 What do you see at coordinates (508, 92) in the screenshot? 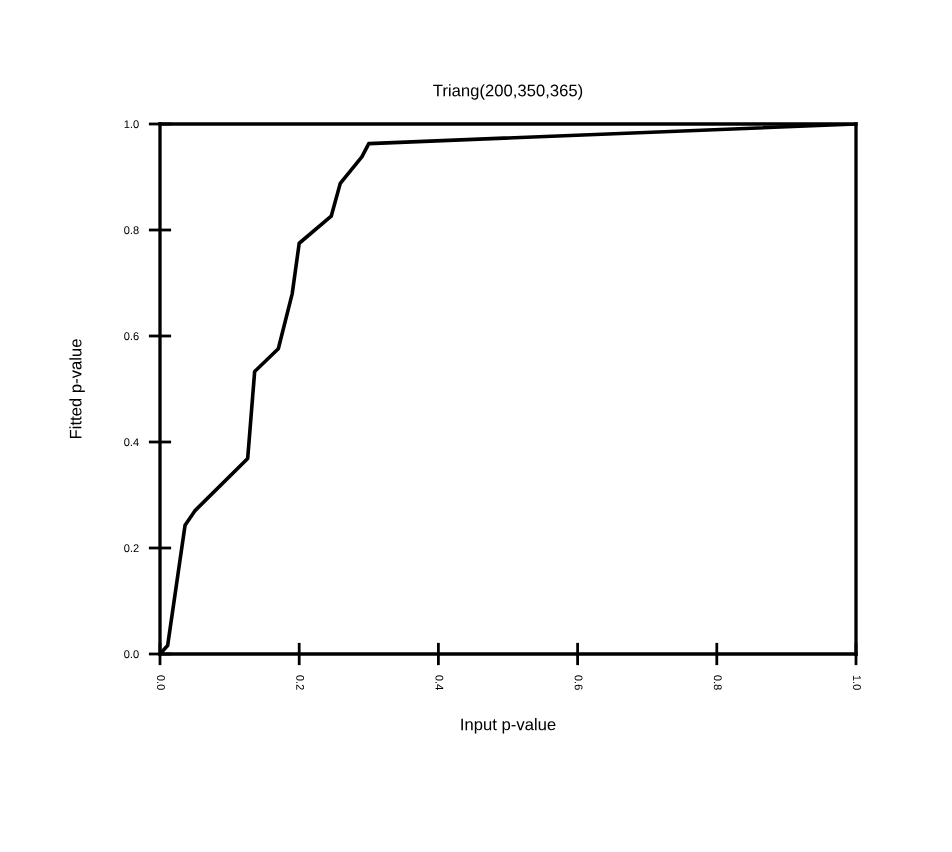
I see `chart-title: Triang(200,350,365)` at bounding box center [508, 92].